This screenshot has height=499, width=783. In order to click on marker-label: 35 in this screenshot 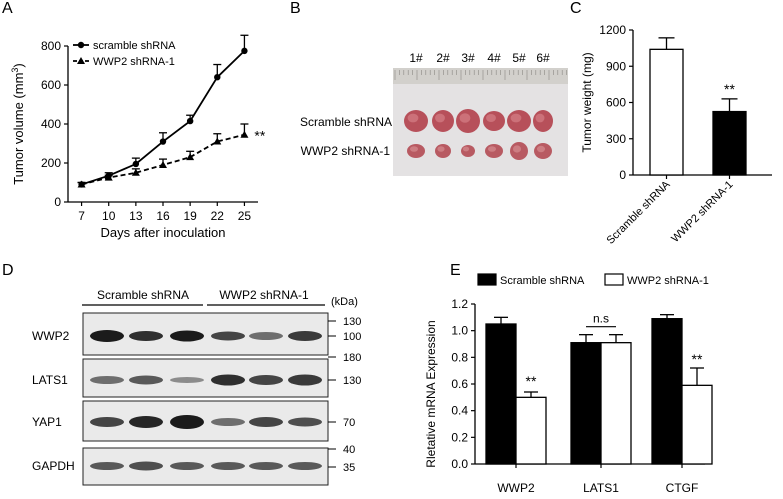, I will do `click(349, 468)`.